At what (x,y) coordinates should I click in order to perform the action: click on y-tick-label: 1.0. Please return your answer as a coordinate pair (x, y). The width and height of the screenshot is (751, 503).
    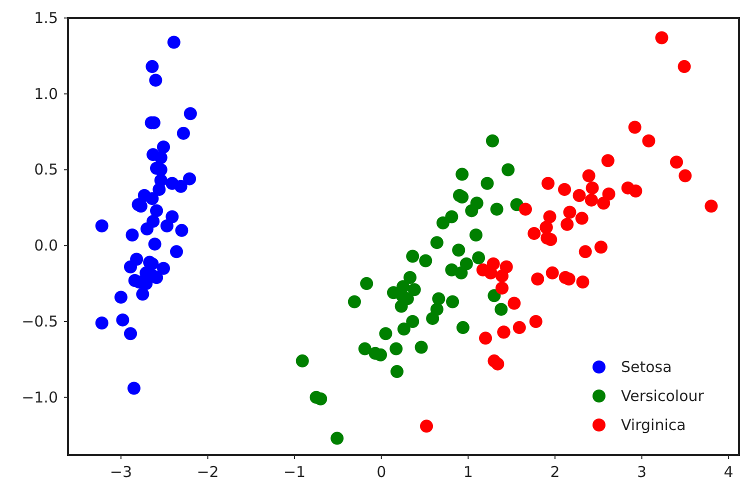
    Looking at the image, I should click on (46, 93).